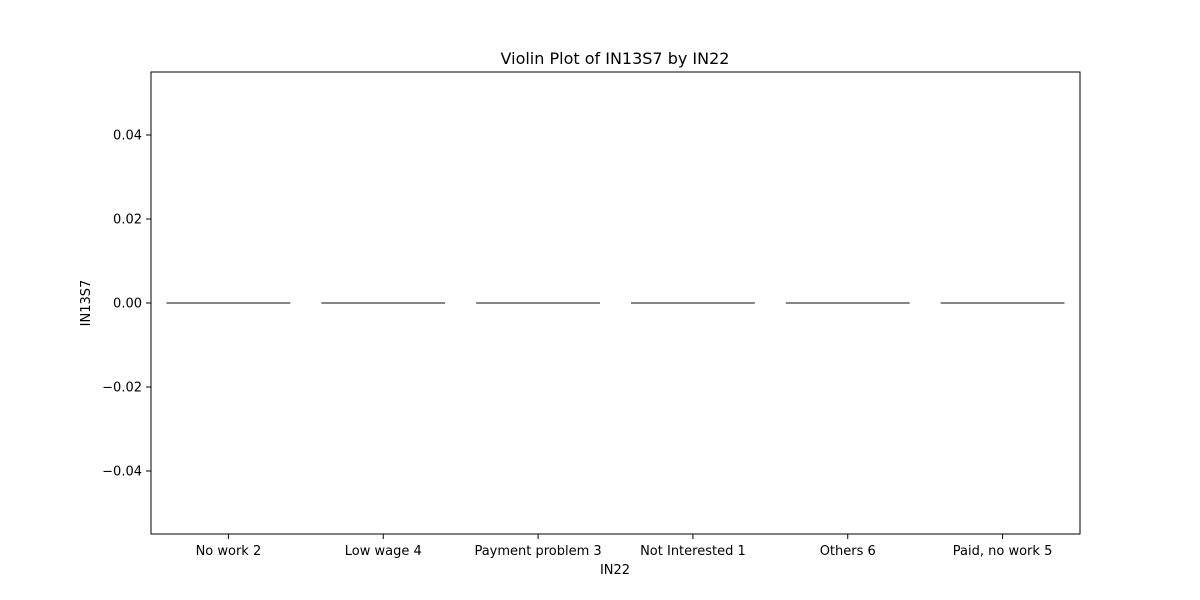  Describe the element at coordinates (537, 551) in the screenshot. I see `x-tick-label: Payment problem 3` at that location.